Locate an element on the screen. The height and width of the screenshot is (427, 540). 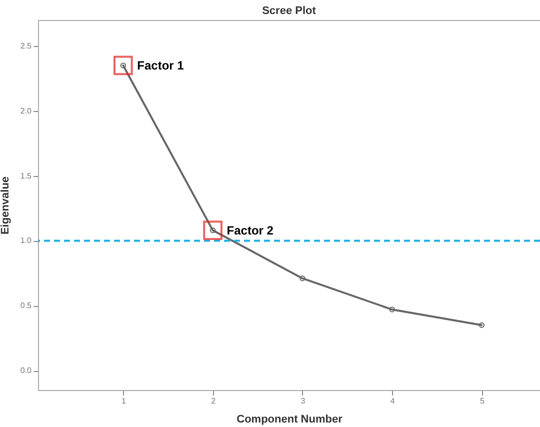
y-tick-label: 2.5 is located at coordinates (26, 45).